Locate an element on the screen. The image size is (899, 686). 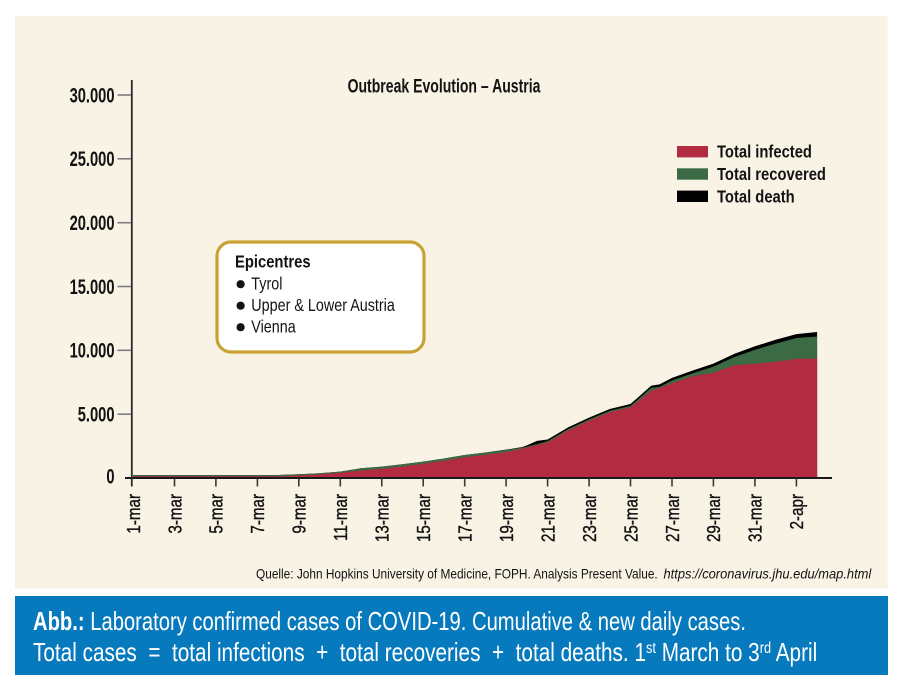
svg-text: Total recovered is located at coordinates (771, 174).